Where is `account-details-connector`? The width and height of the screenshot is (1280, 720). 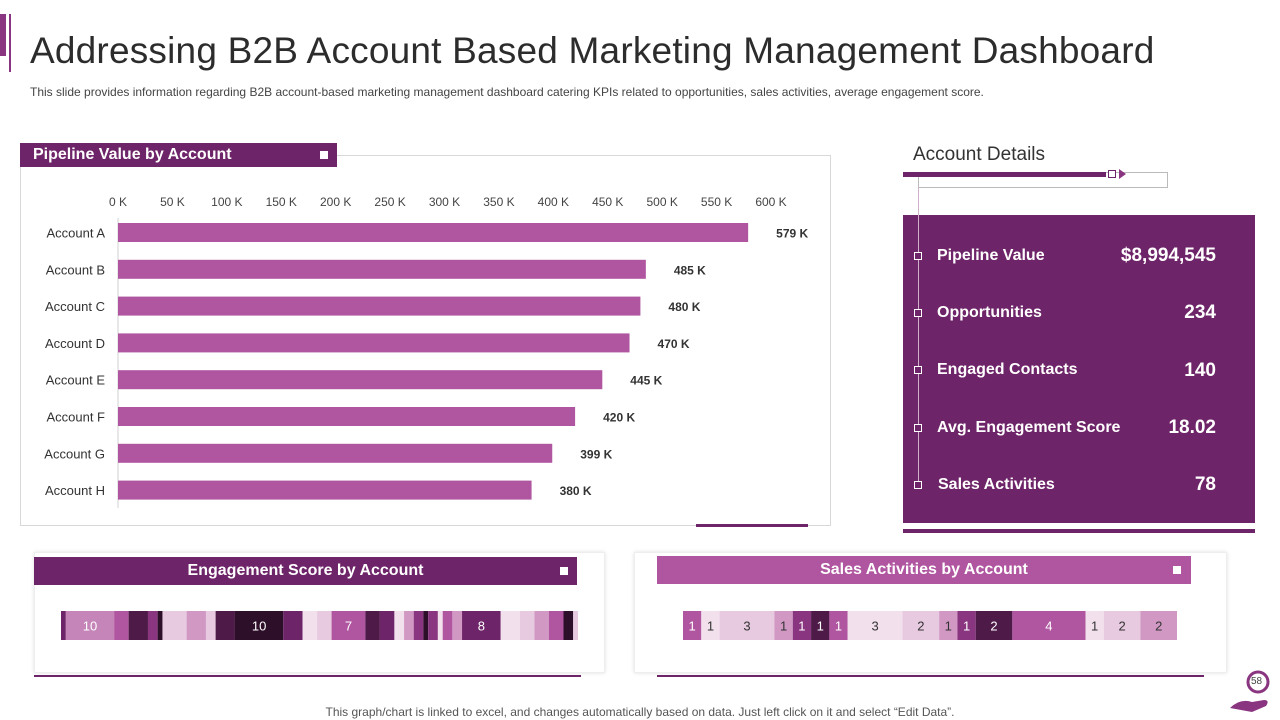 account-details-connector is located at coordinates (918, 338).